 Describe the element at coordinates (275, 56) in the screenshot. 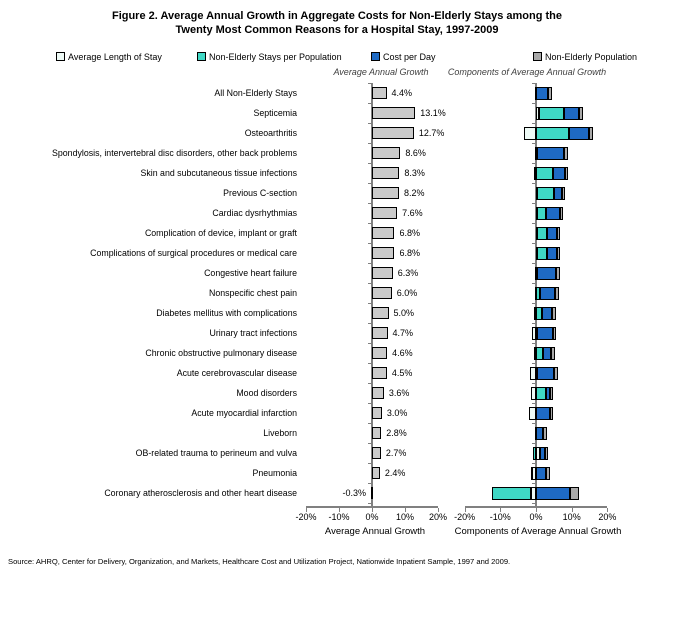

I see `legend-label: Non-Elderly Stays per Population` at that location.